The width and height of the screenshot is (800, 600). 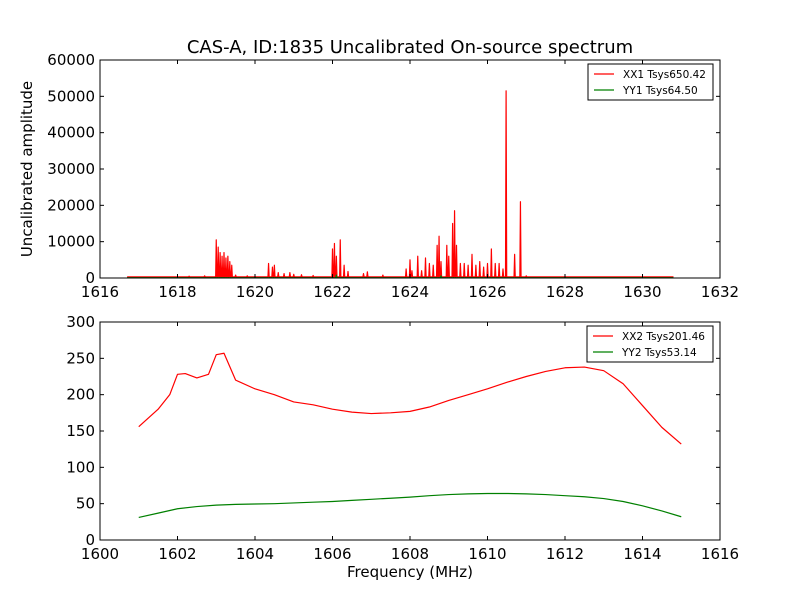 What do you see at coordinates (410, 572) in the screenshot?
I see `x-axis-label: Frequency (MHz)` at bounding box center [410, 572].